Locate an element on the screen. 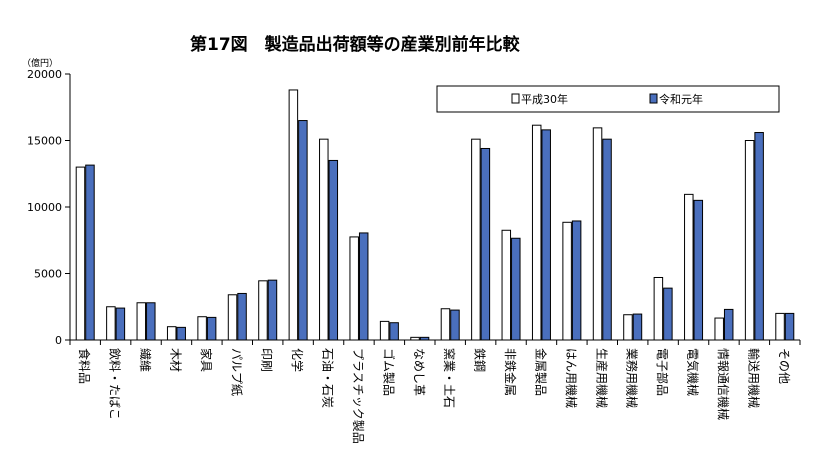 The width and height of the screenshot is (838, 458). category-label: 金属製品 is located at coordinates (540, 372).